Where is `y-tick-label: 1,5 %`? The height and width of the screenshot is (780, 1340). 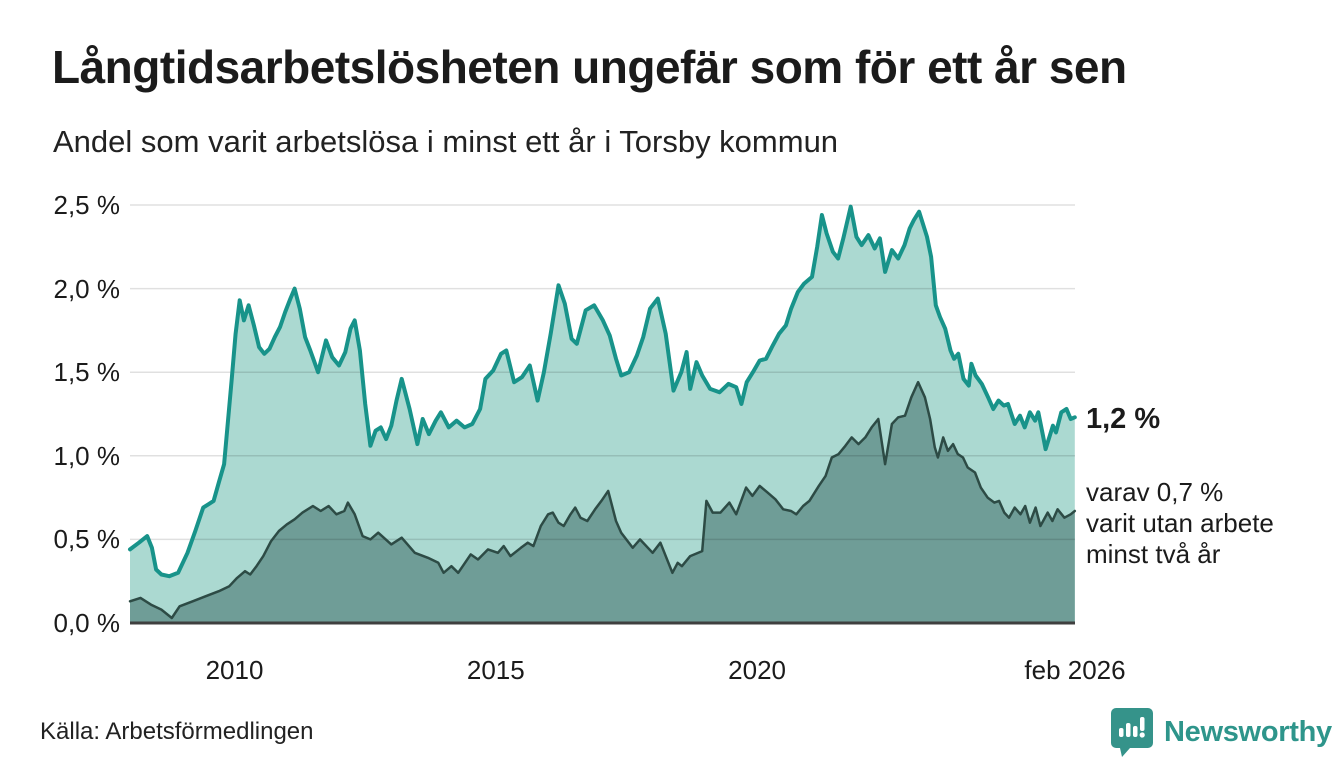 y-tick-label: 1,5 % is located at coordinates (87, 372).